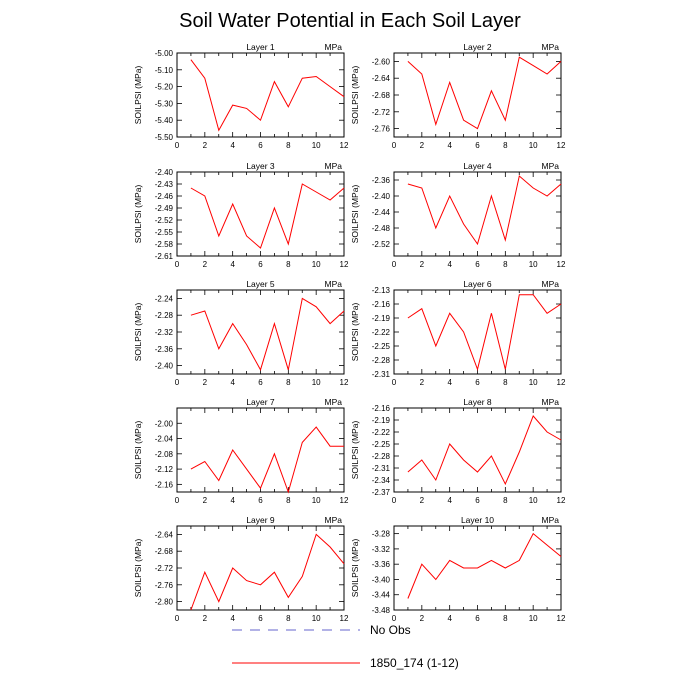  What do you see at coordinates (381, 579) in the screenshot?
I see `y-tick-label: -3.40` at bounding box center [381, 579].